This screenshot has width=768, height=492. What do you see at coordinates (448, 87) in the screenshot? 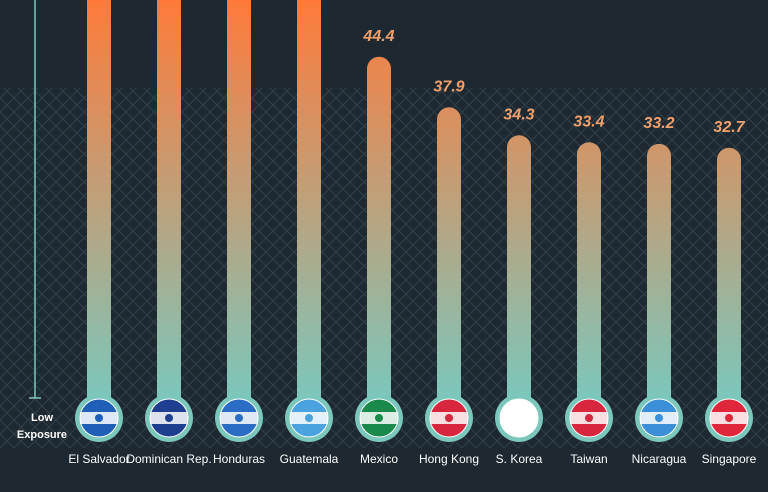
I see `value-label: 37.9` at bounding box center [448, 87].